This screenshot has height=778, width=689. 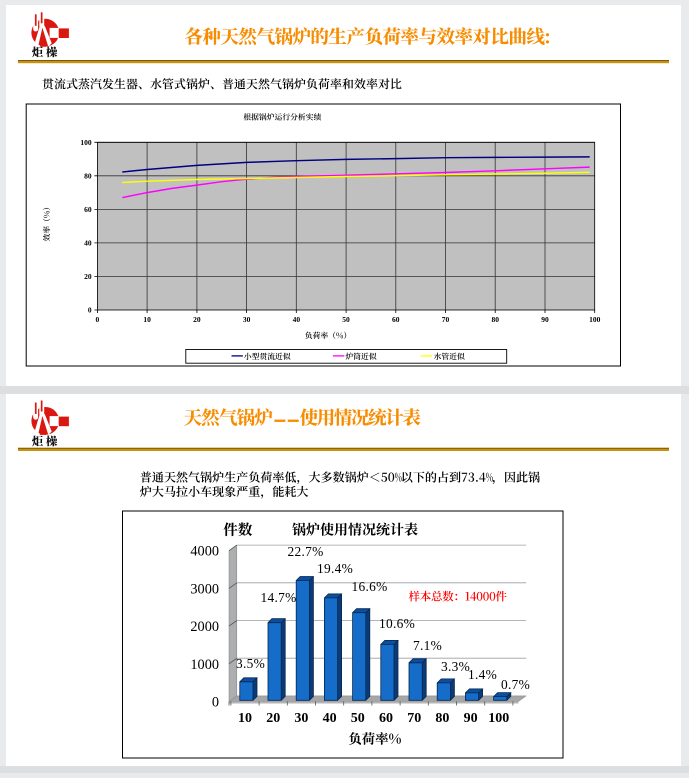 What do you see at coordinates (250, 663) in the screenshot?
I see `svg-text: 3.5%` at bounding box center [250, 663].